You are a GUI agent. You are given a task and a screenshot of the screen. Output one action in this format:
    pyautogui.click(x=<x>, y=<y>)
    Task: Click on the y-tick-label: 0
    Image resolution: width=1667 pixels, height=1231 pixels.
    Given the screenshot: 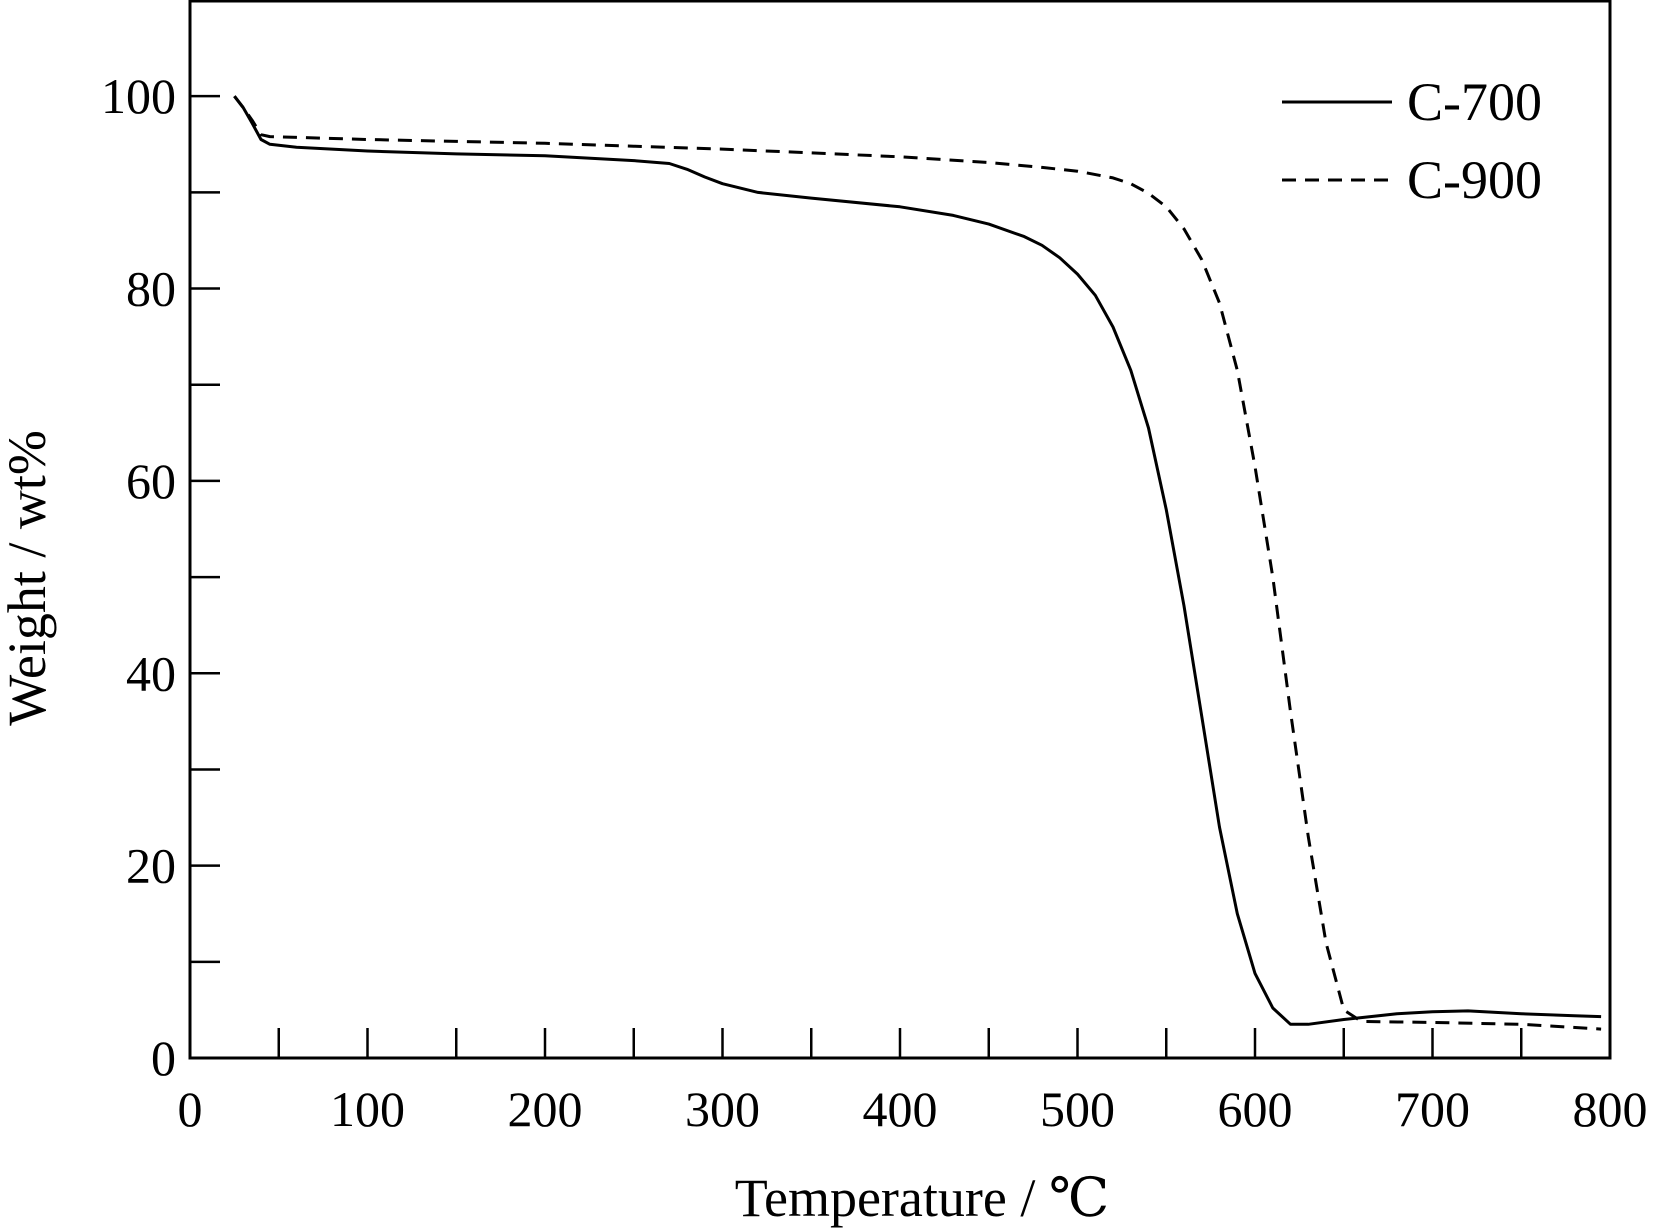 What is the action you would take?
    pyautogui.click(x=163, y=1058)
    